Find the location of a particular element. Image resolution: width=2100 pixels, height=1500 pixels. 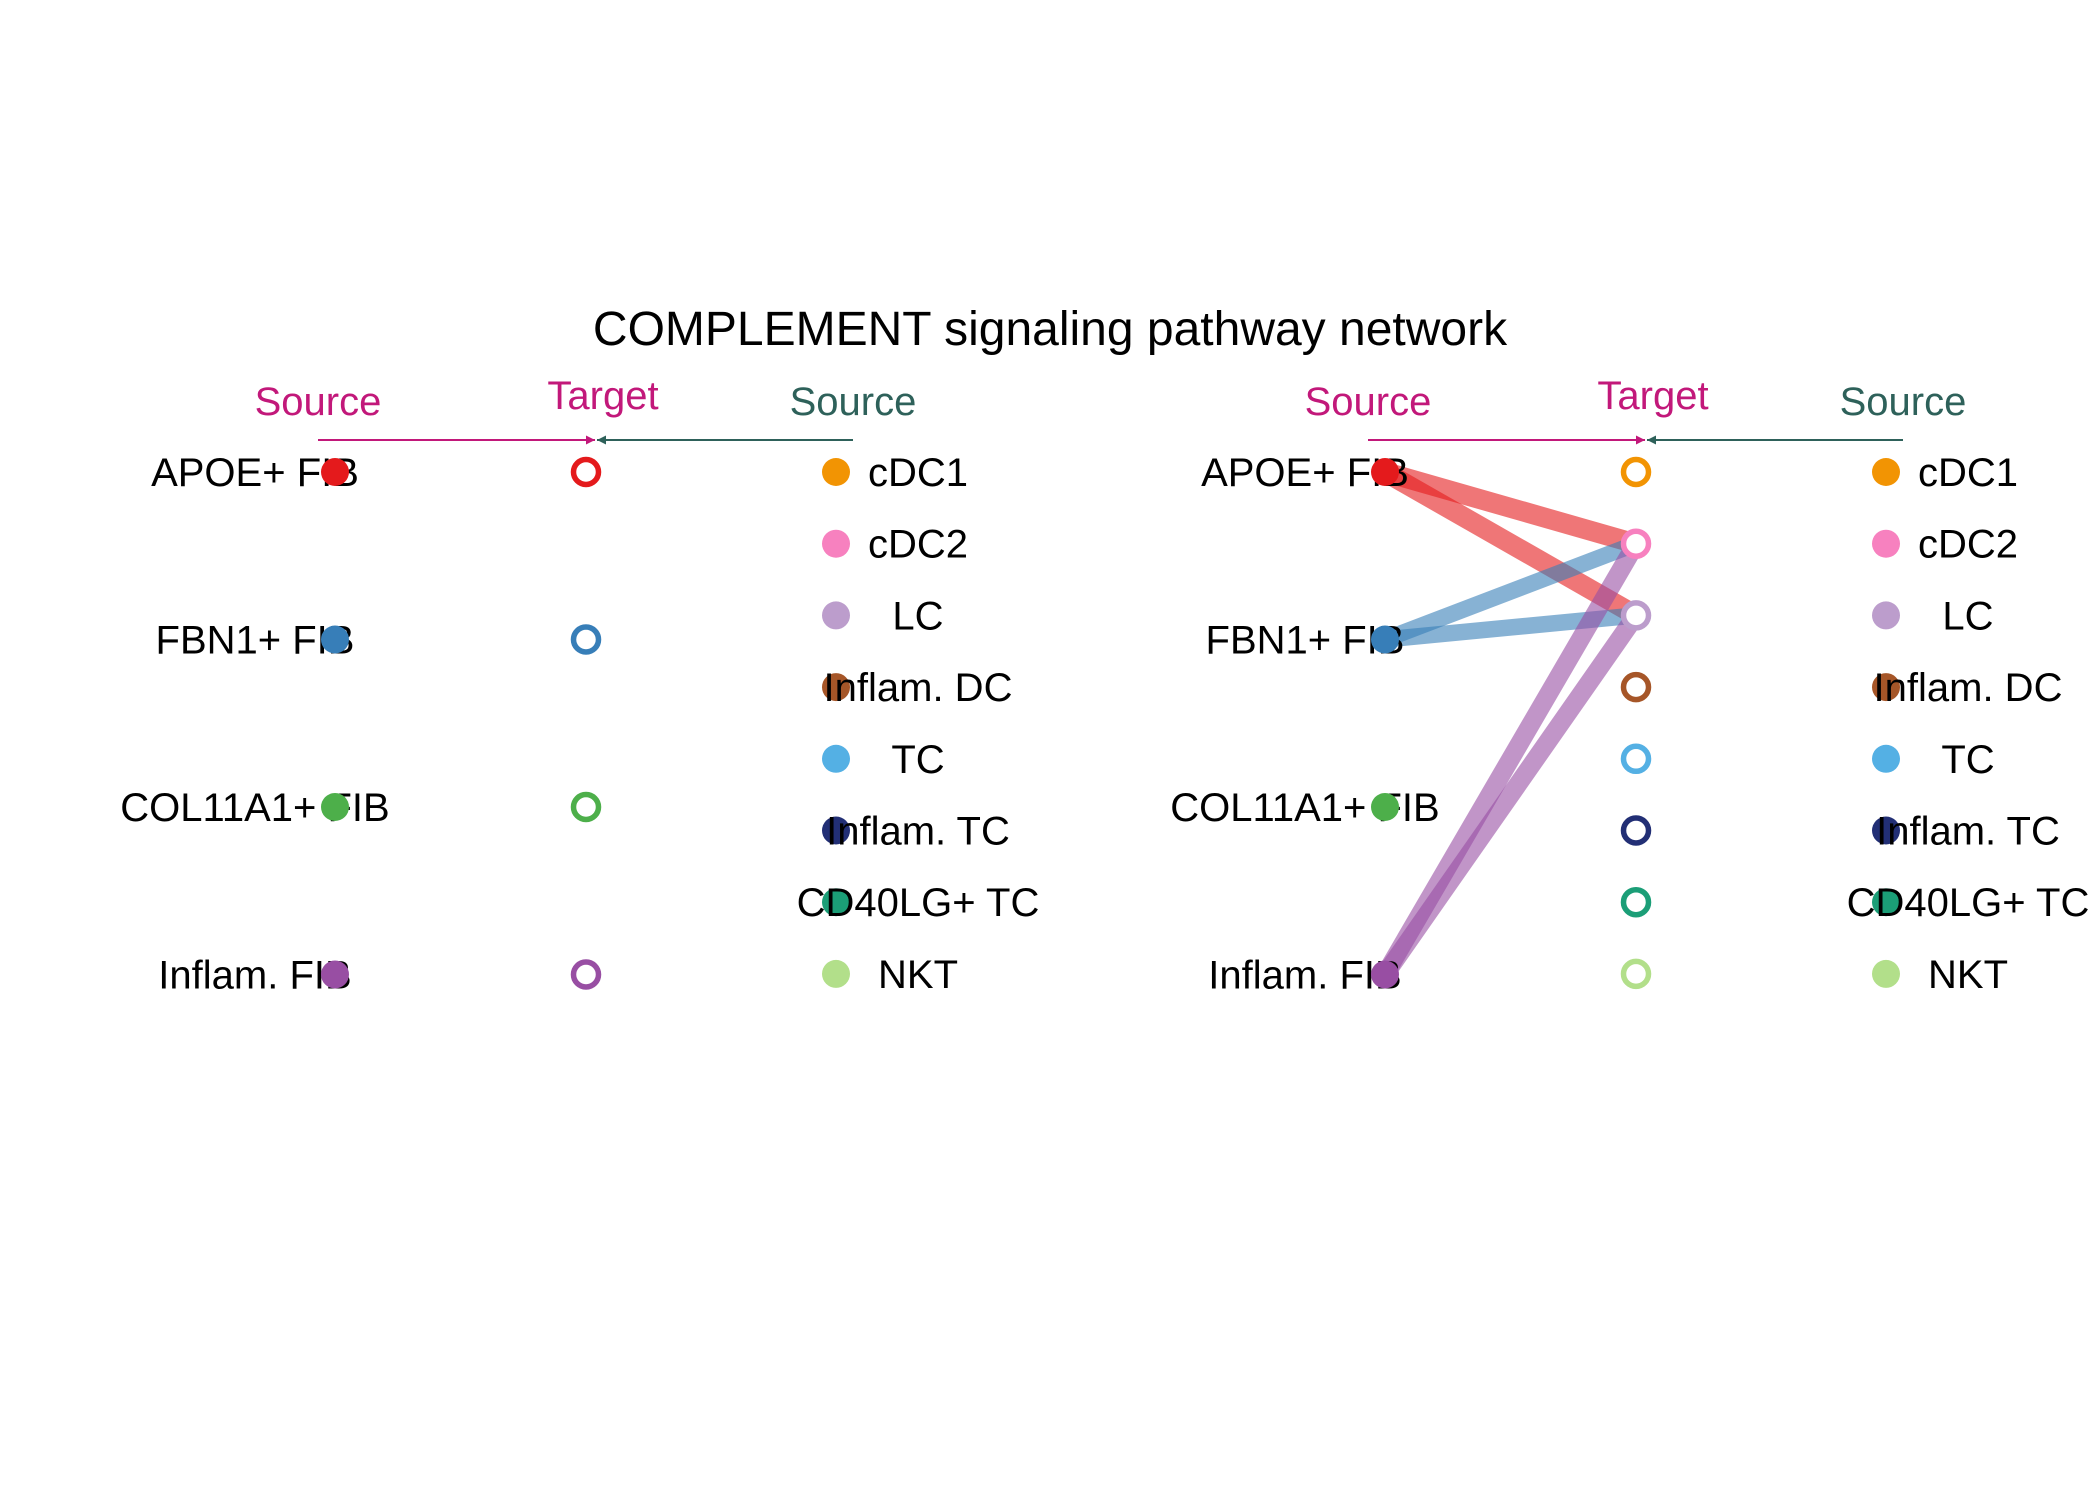

edge-apoe-fib-to-lc is located at coordinates (1510, 544).